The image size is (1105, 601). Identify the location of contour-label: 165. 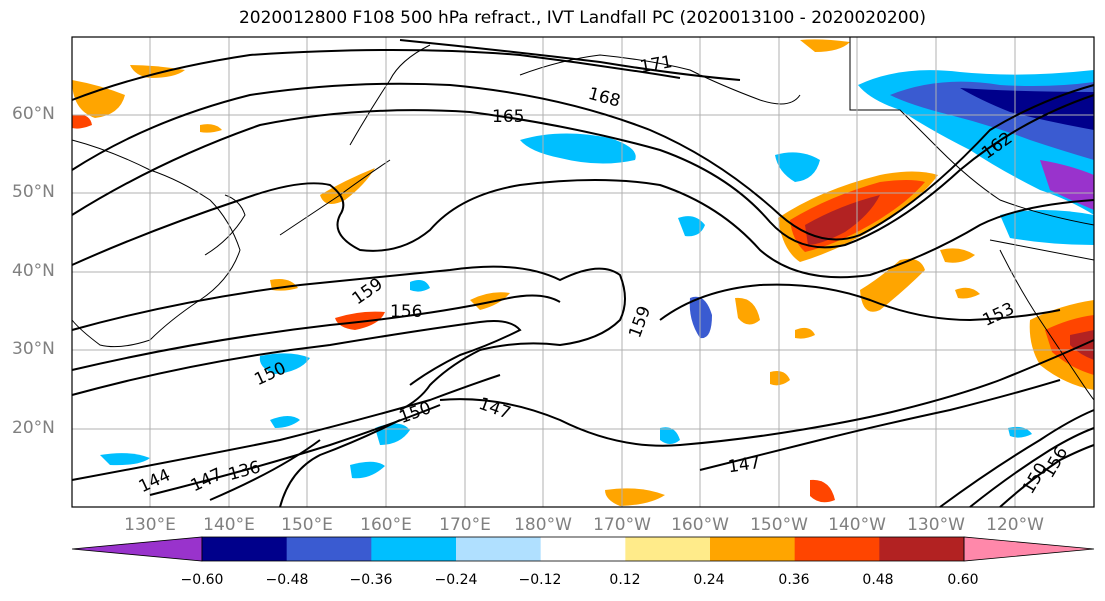
(508, 117).